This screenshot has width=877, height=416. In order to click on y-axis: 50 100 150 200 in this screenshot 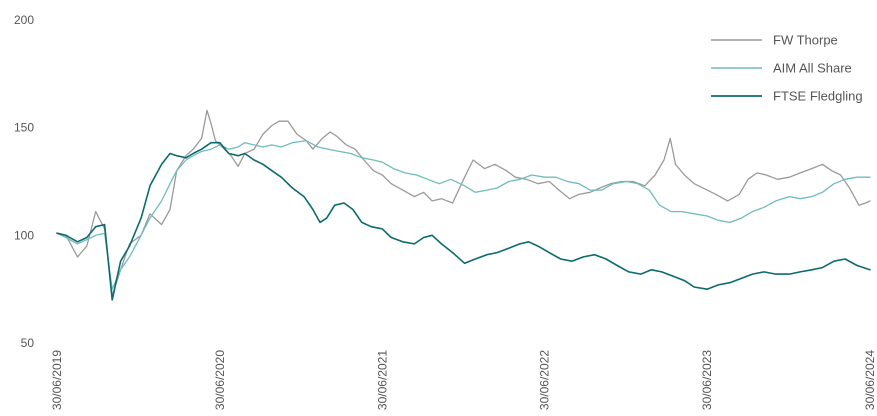, I will do `click(24, 181)`.